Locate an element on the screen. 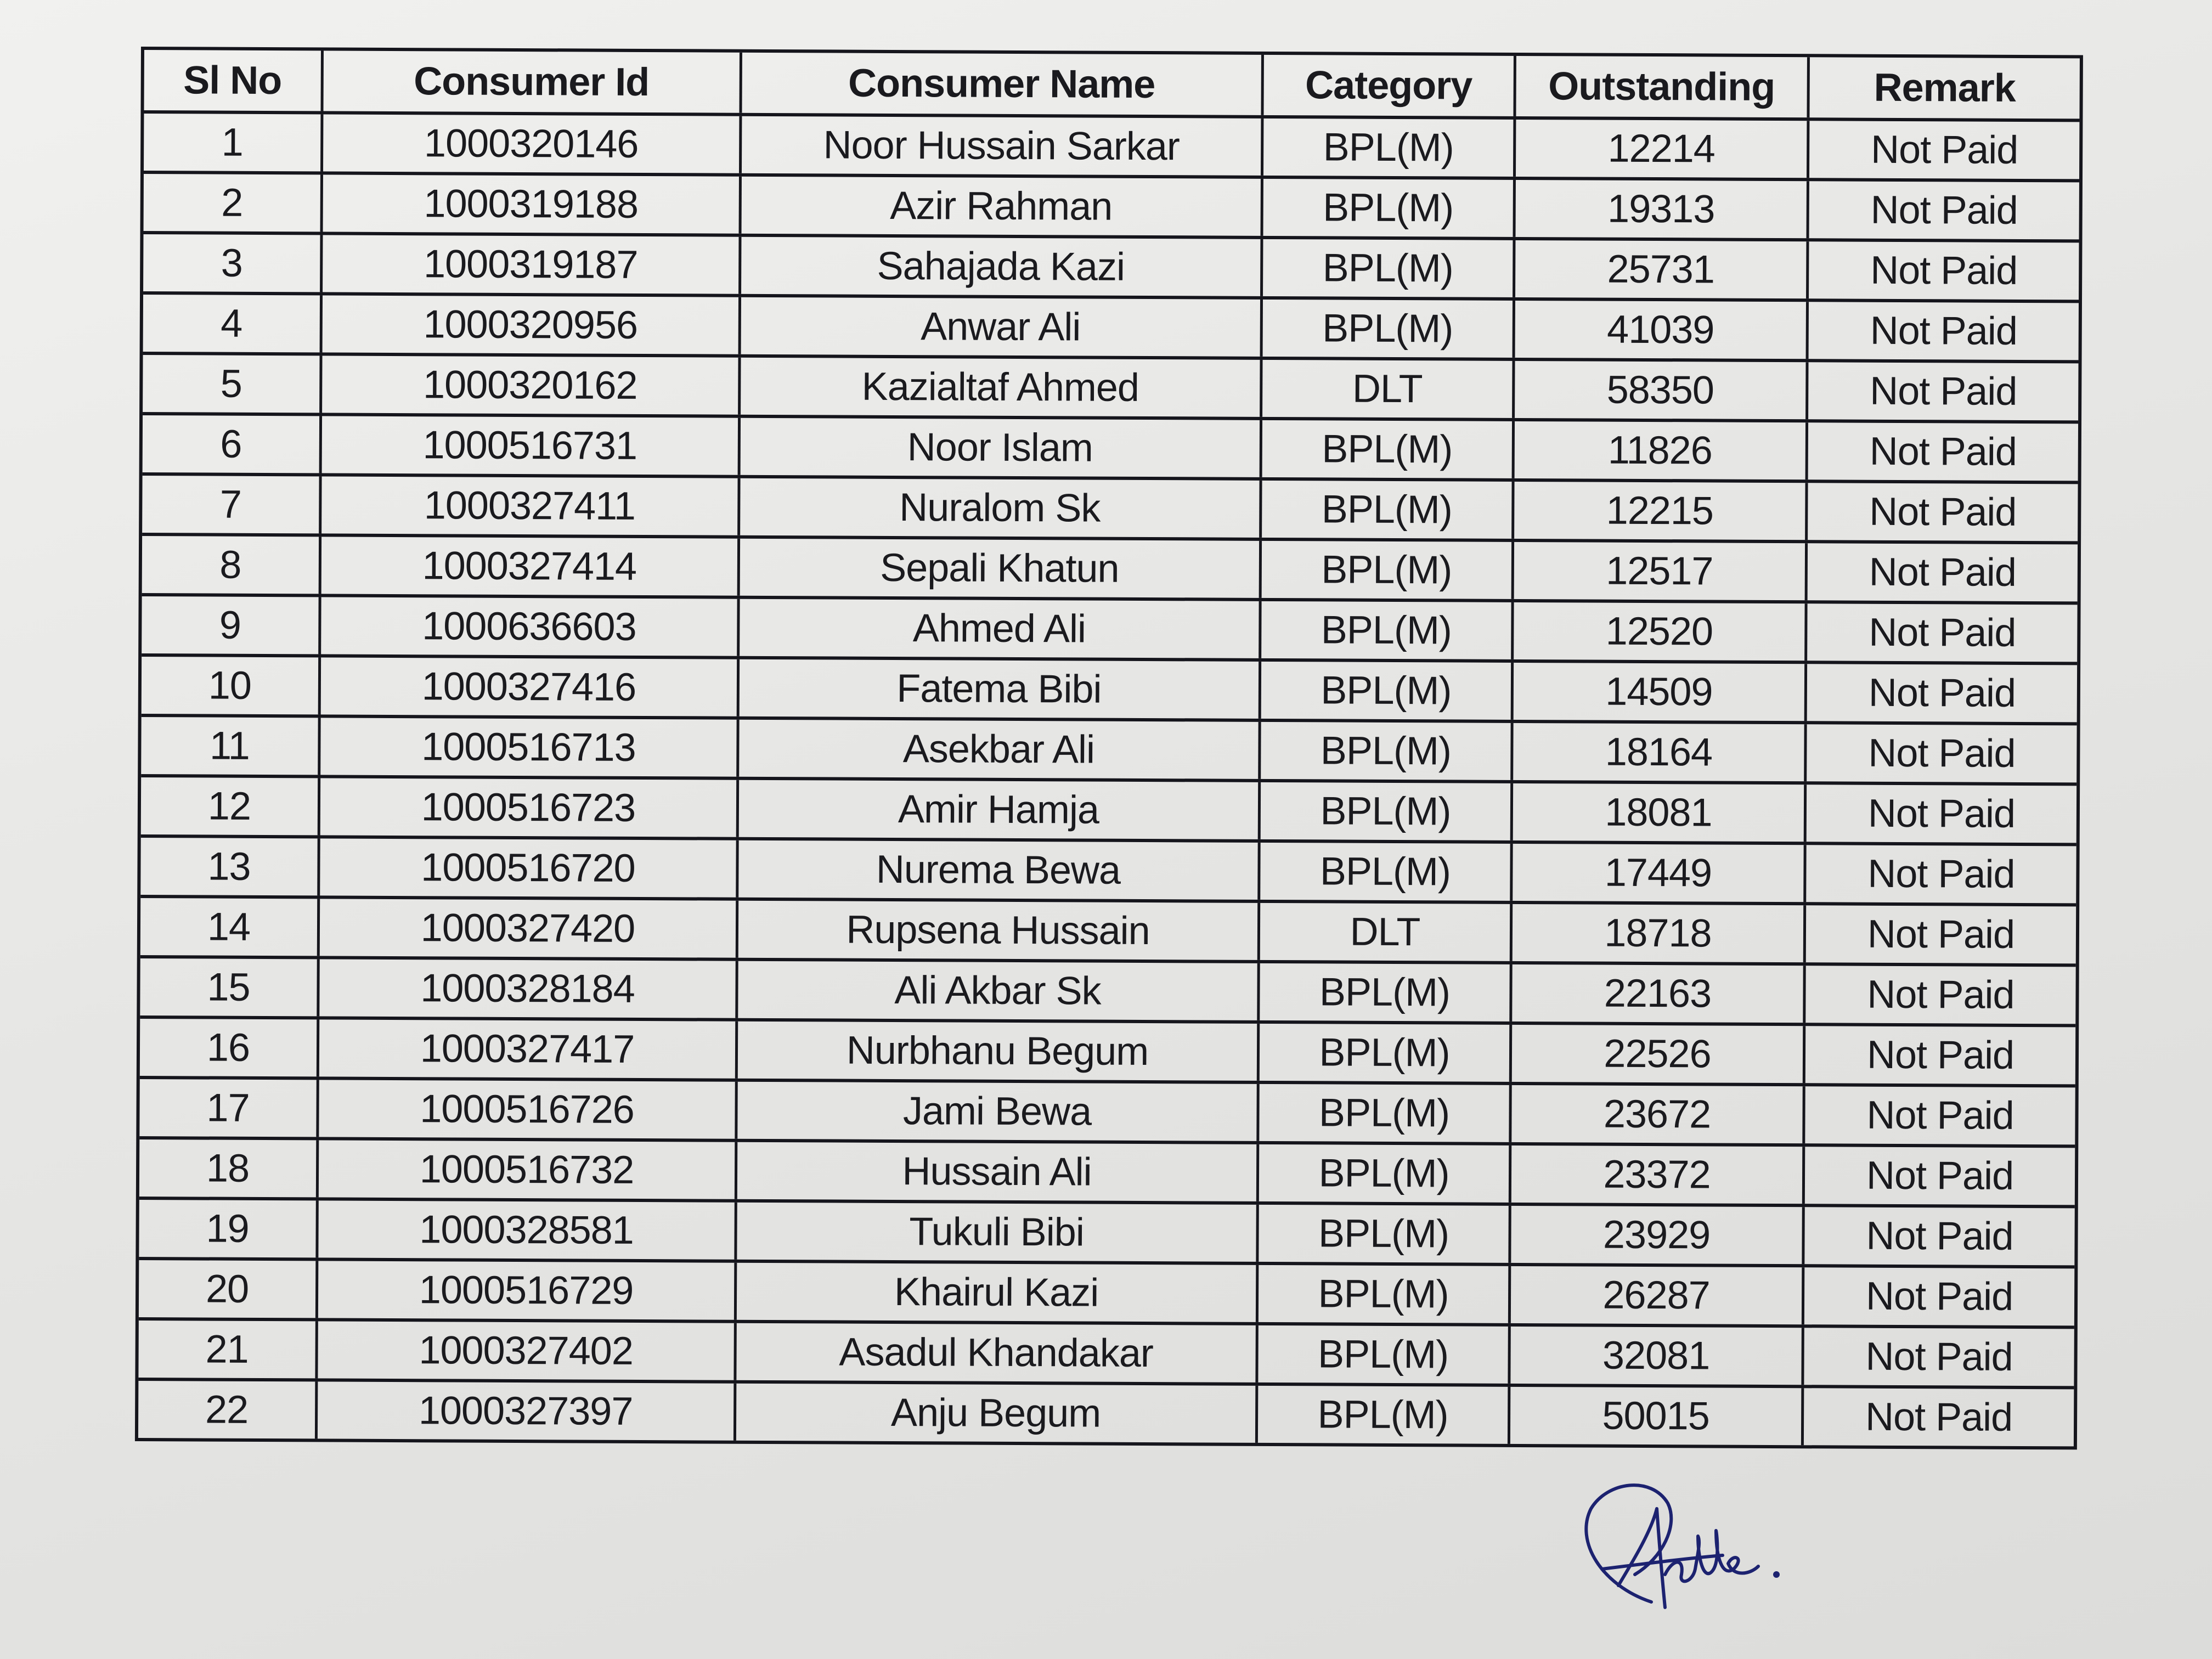 The width and height of the screenshot is (2212, 1659). cell-consumer-name: Hussain Ali is located at coordinates (998, 1171).